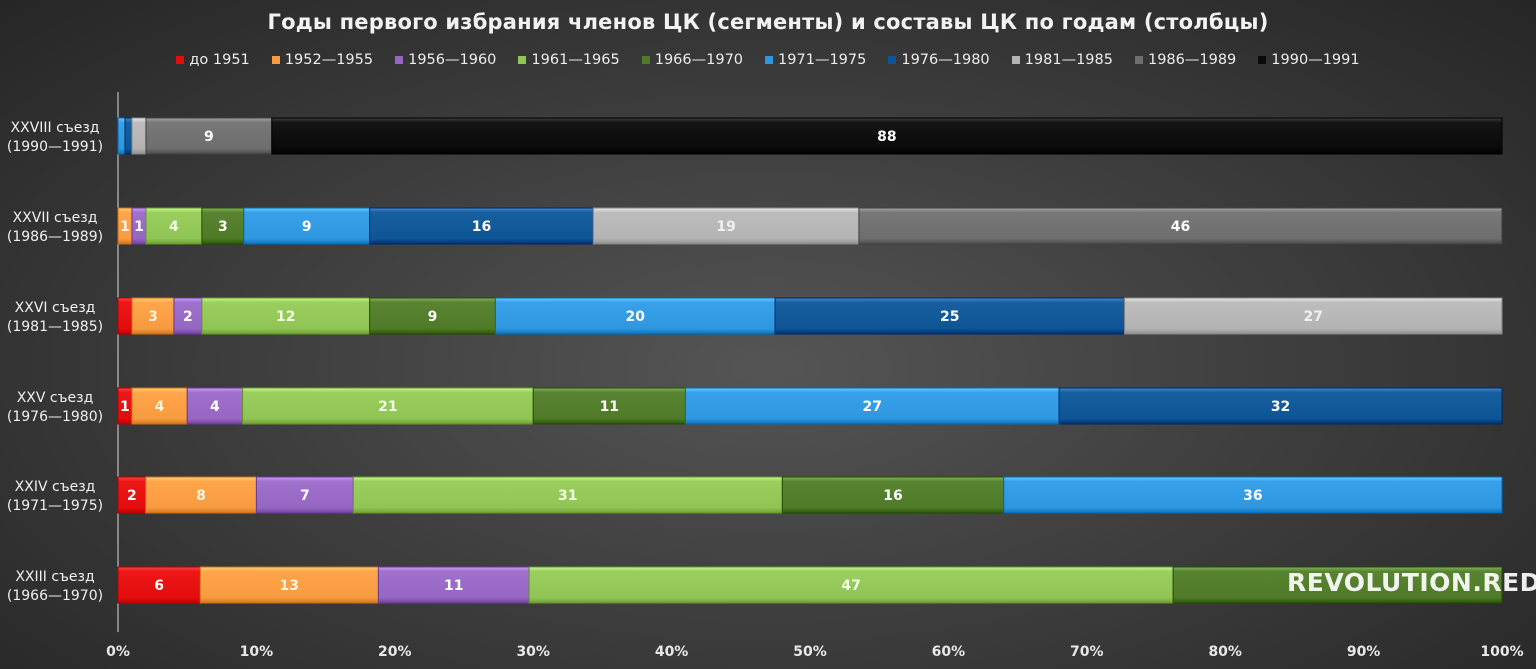  I want to click on category-label: XXVII съезд (1986—1989), so click(55, 227).